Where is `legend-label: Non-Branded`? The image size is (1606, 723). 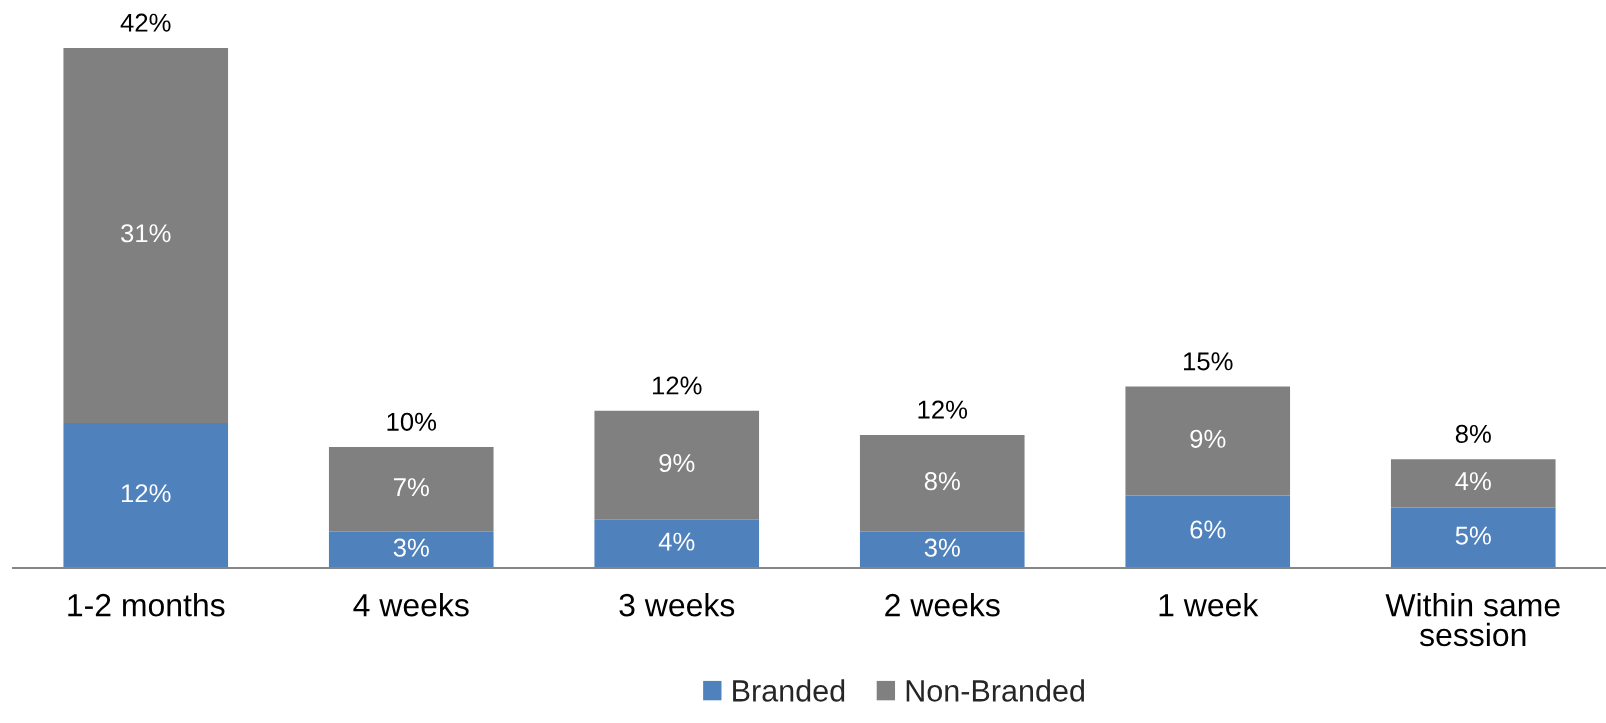
legend-label: Non-Branded is located at coordinates (995, 690).